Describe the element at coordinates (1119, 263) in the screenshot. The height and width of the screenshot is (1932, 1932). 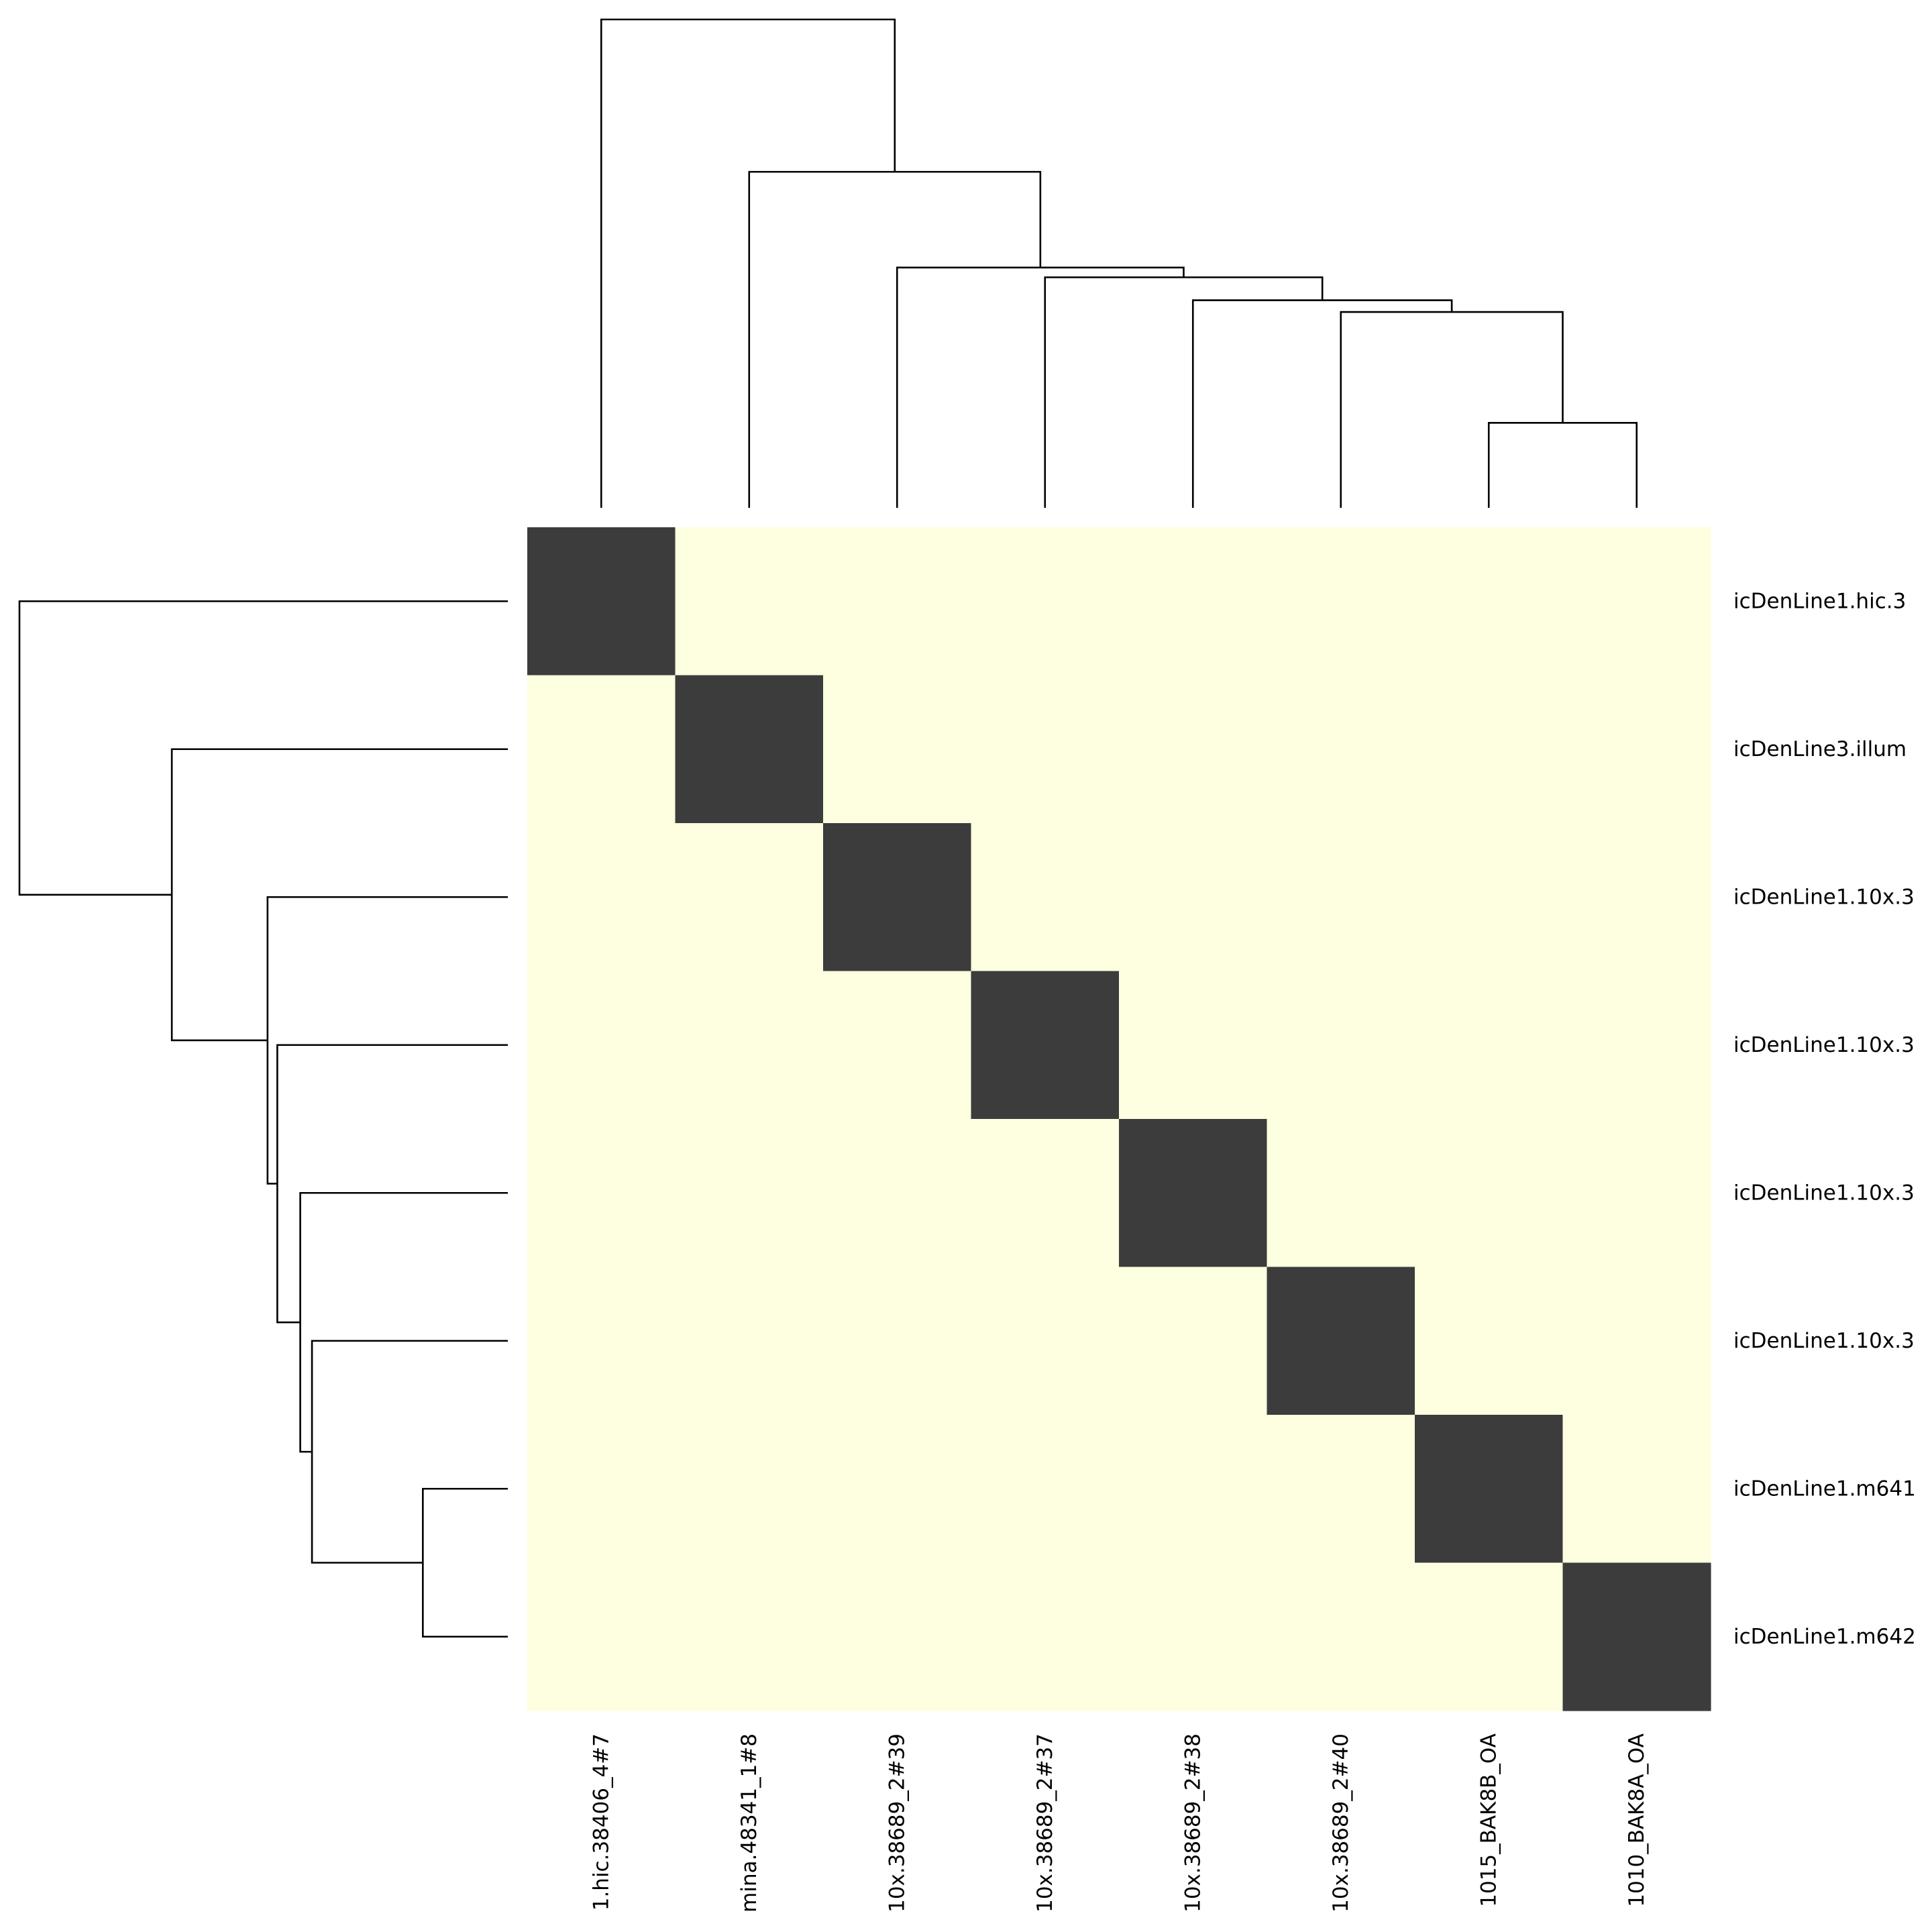
I see `column-dendrogram` at that location.